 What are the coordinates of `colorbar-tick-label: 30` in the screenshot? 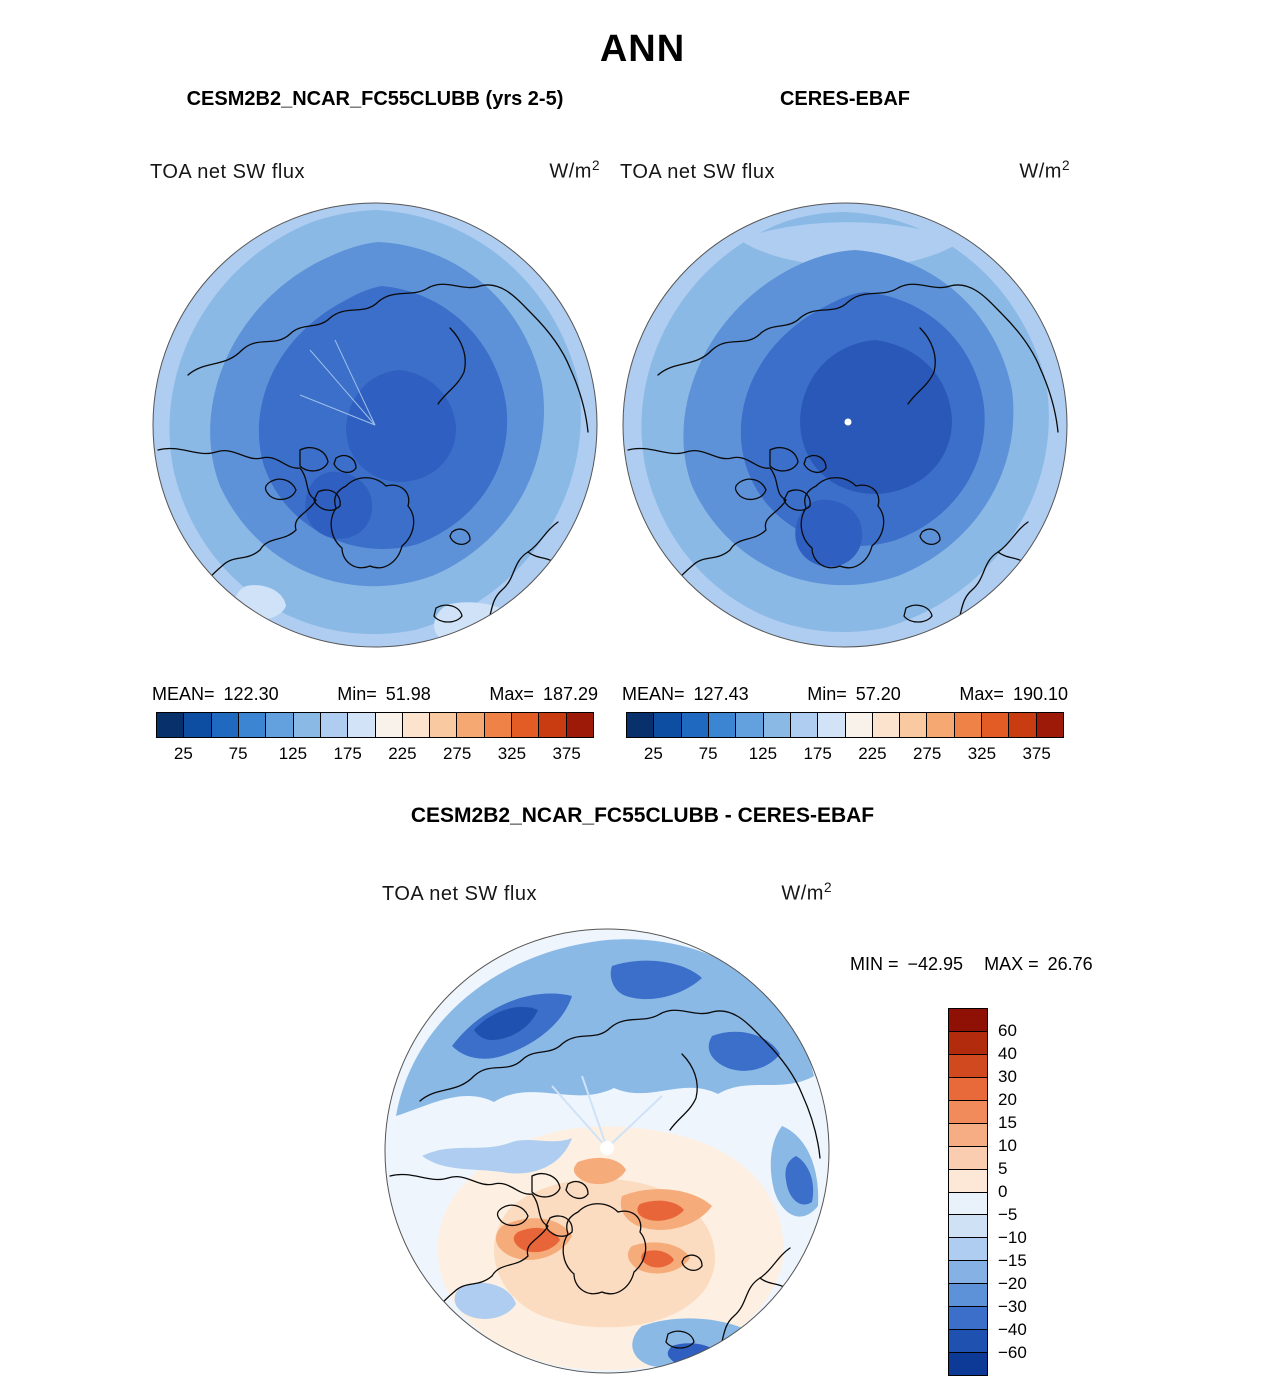 It's located at (1007, 1076).